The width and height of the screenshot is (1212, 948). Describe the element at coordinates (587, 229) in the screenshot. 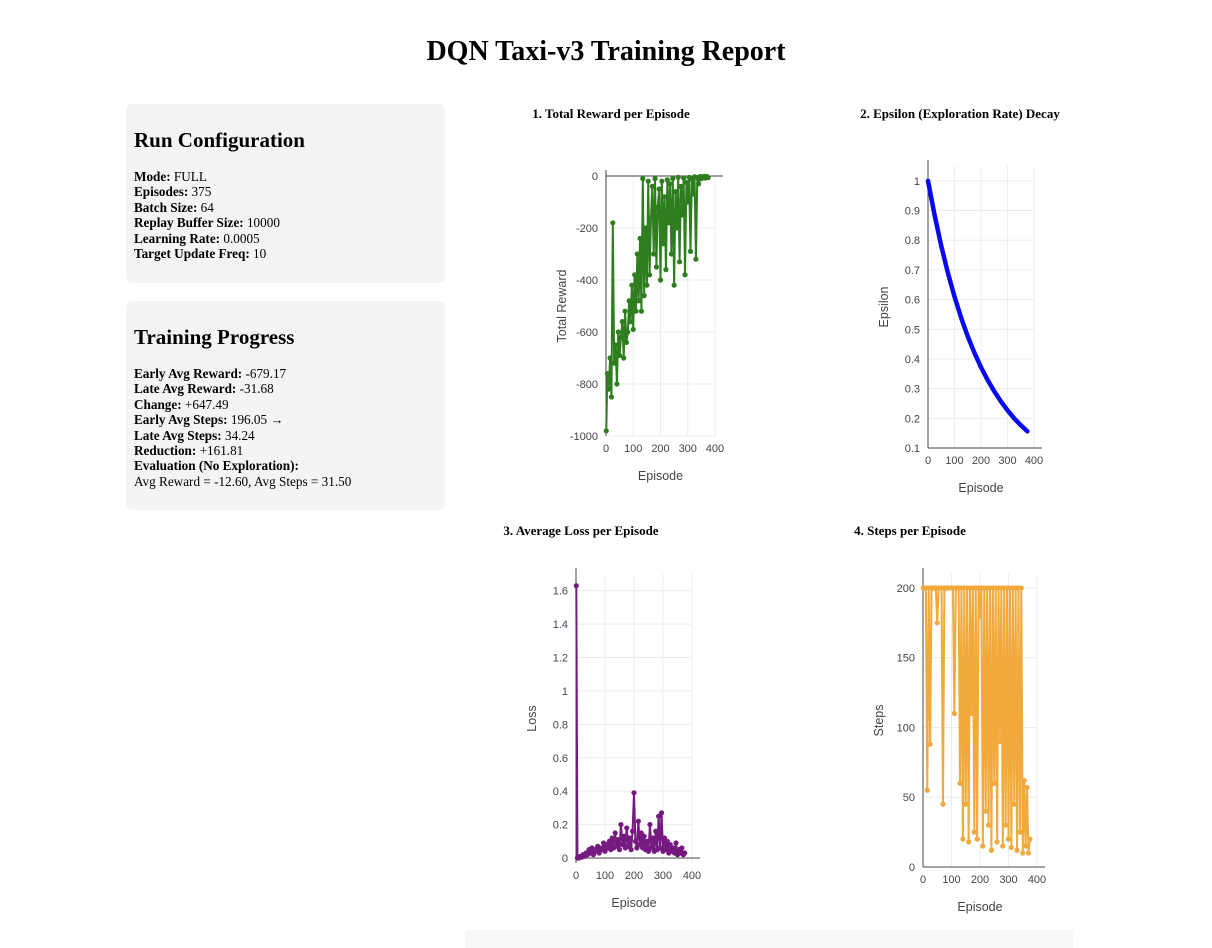

I see `y-tick-label: -200` at that location.